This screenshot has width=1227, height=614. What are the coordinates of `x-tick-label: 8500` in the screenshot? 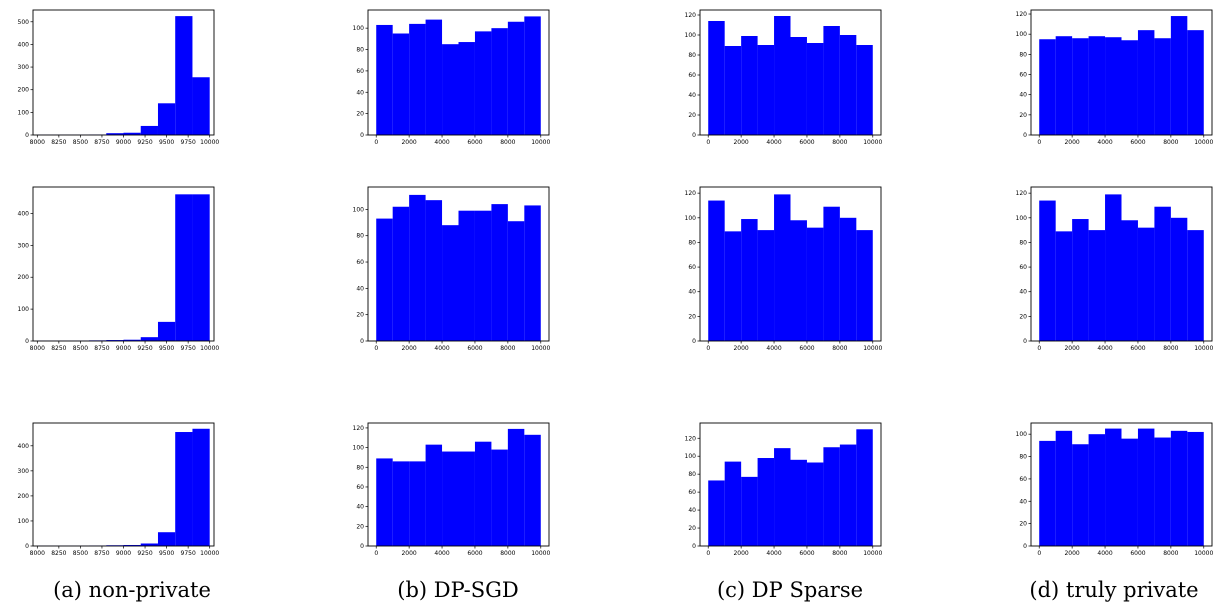 It's located at (80, 348).